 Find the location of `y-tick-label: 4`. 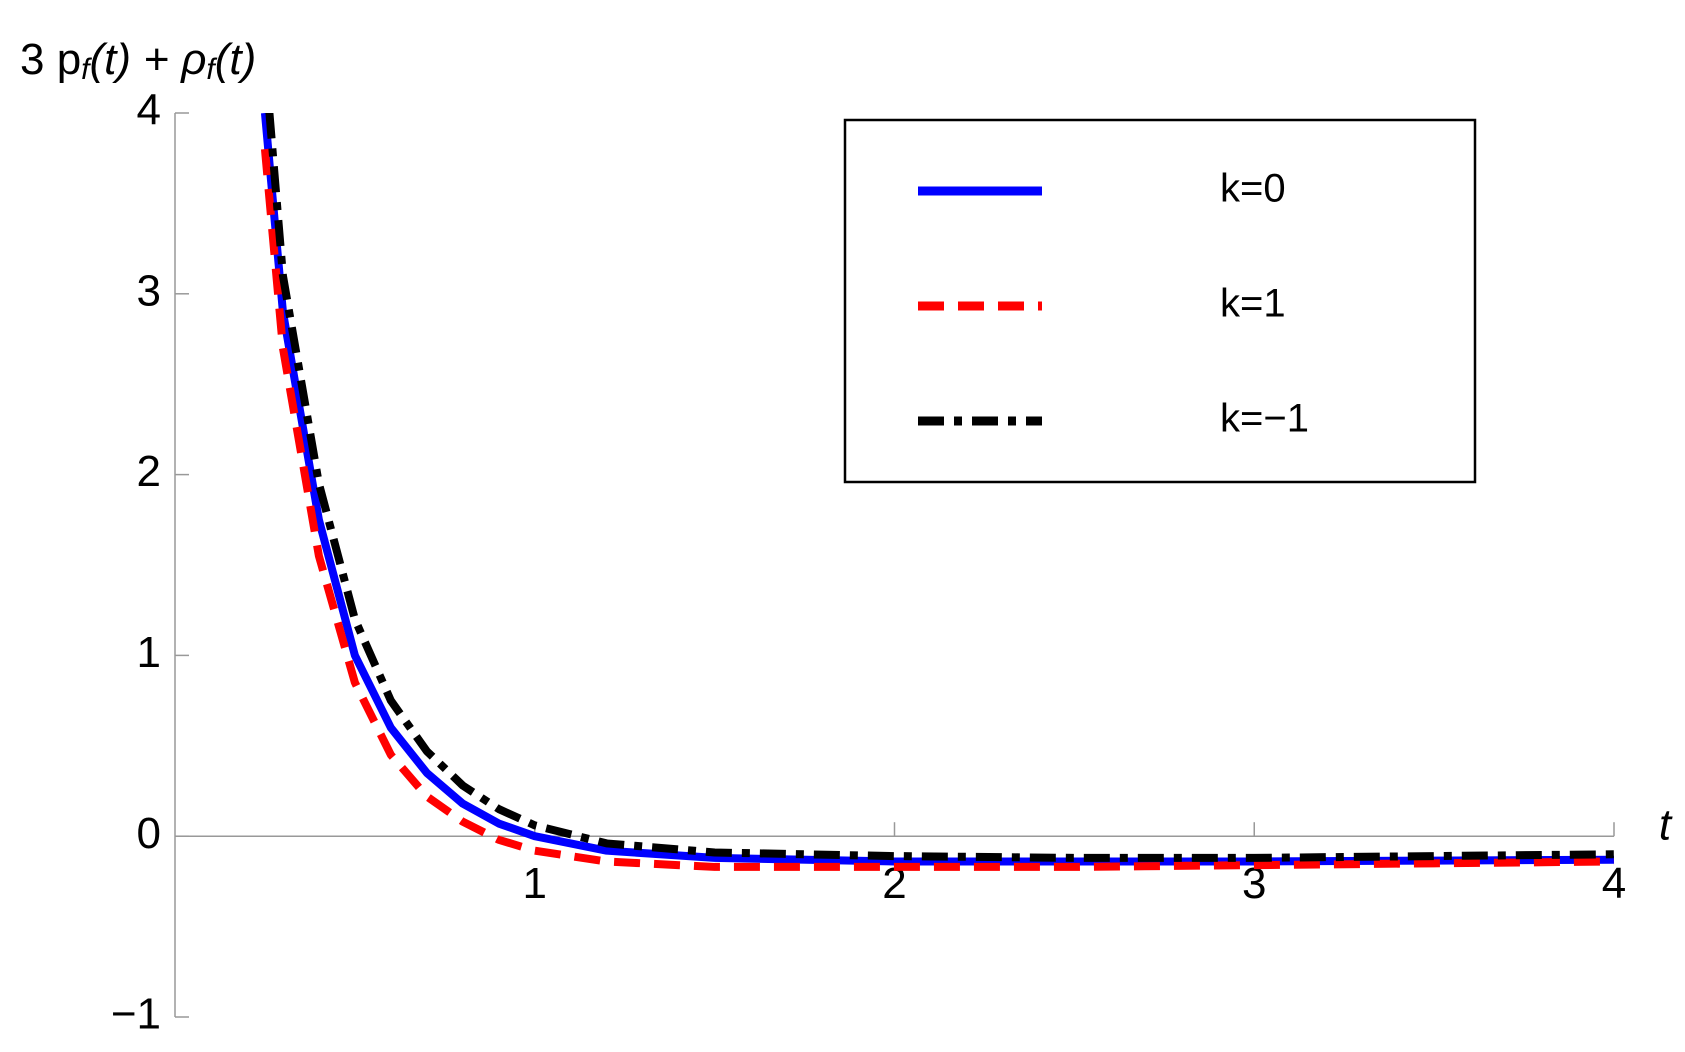

y-tick-label: 4 is located at coordinates (149, 110).